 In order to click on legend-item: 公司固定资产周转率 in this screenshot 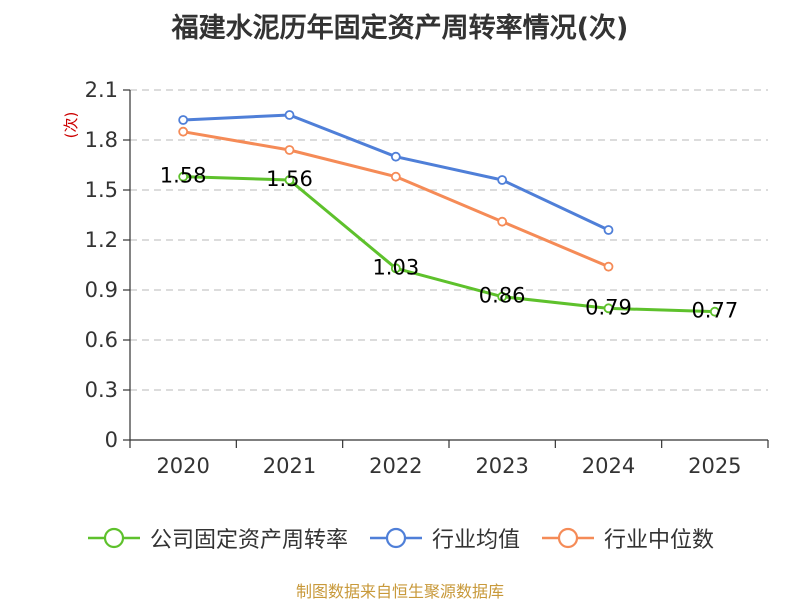, I will do `click(217, 538)`.